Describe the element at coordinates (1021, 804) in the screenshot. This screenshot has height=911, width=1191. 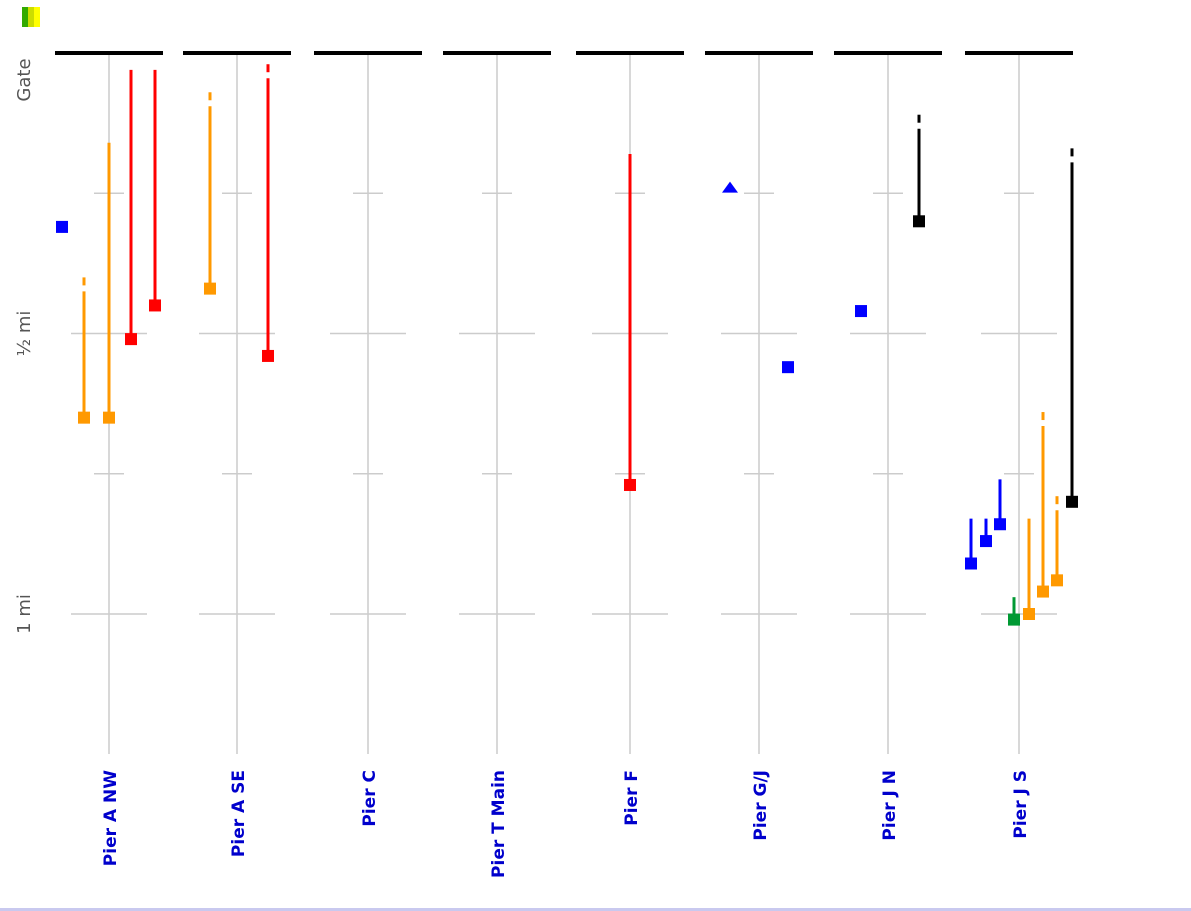
I see `pier-label: Pier J S` at that location.